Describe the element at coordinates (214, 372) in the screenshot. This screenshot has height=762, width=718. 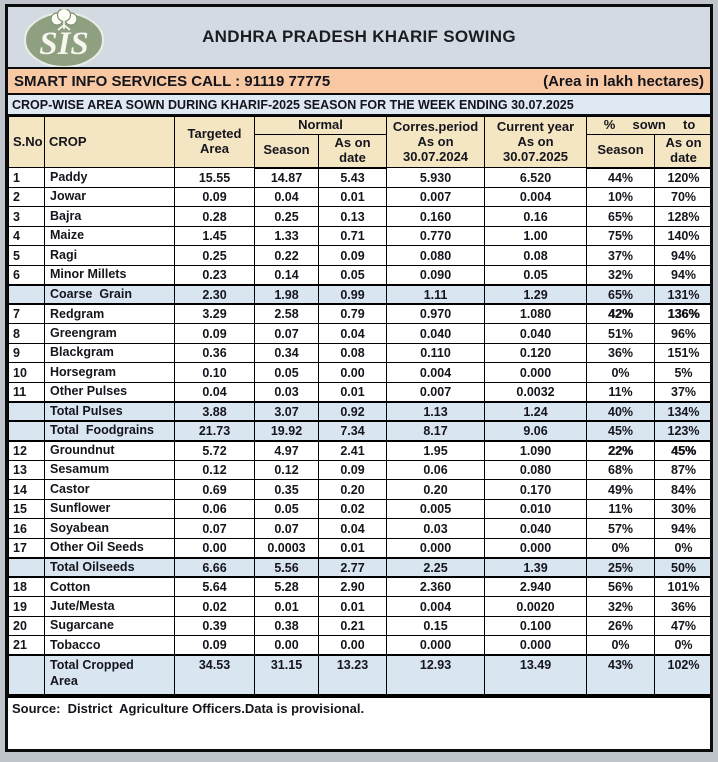
I see `cell-value: 0.10` at that location.